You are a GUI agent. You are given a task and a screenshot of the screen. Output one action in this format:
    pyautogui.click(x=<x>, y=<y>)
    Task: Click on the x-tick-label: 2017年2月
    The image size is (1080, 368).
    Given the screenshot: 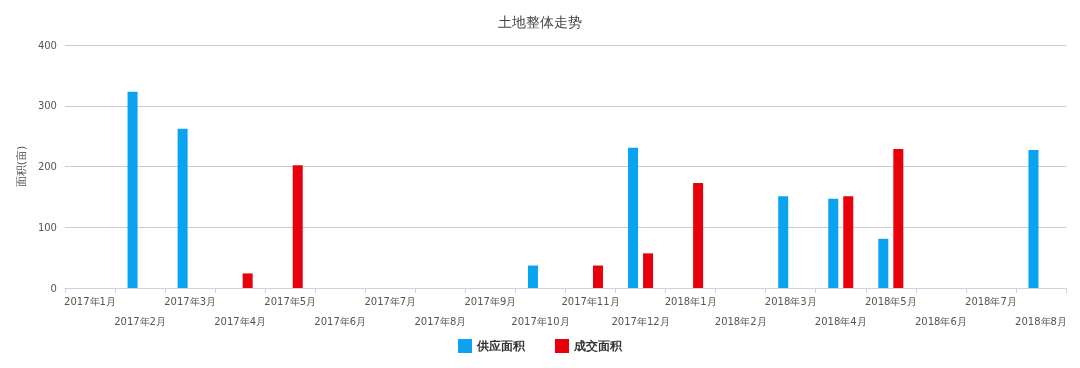 What is the action you would take?
    pyautogui.click(x=140, y=321)
    